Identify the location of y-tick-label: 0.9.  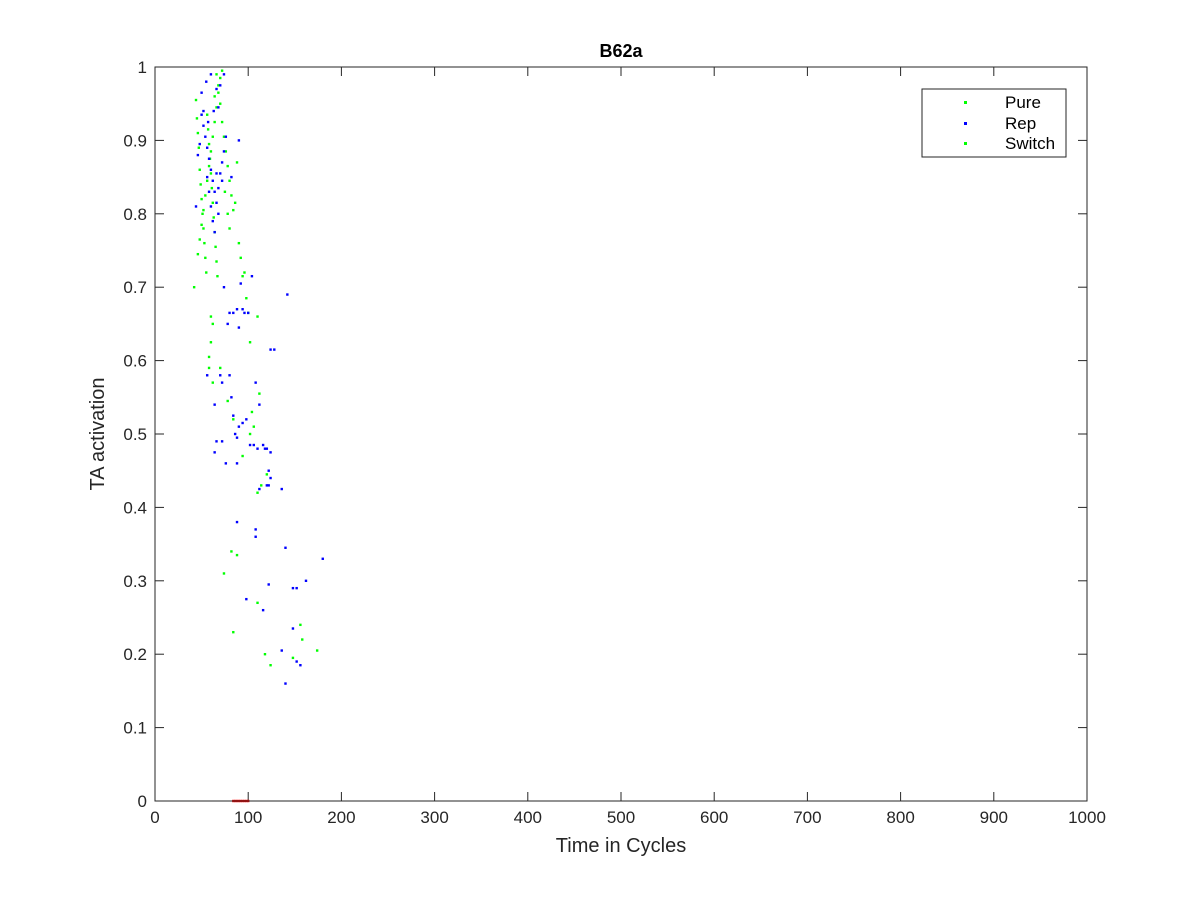
(135, 140).